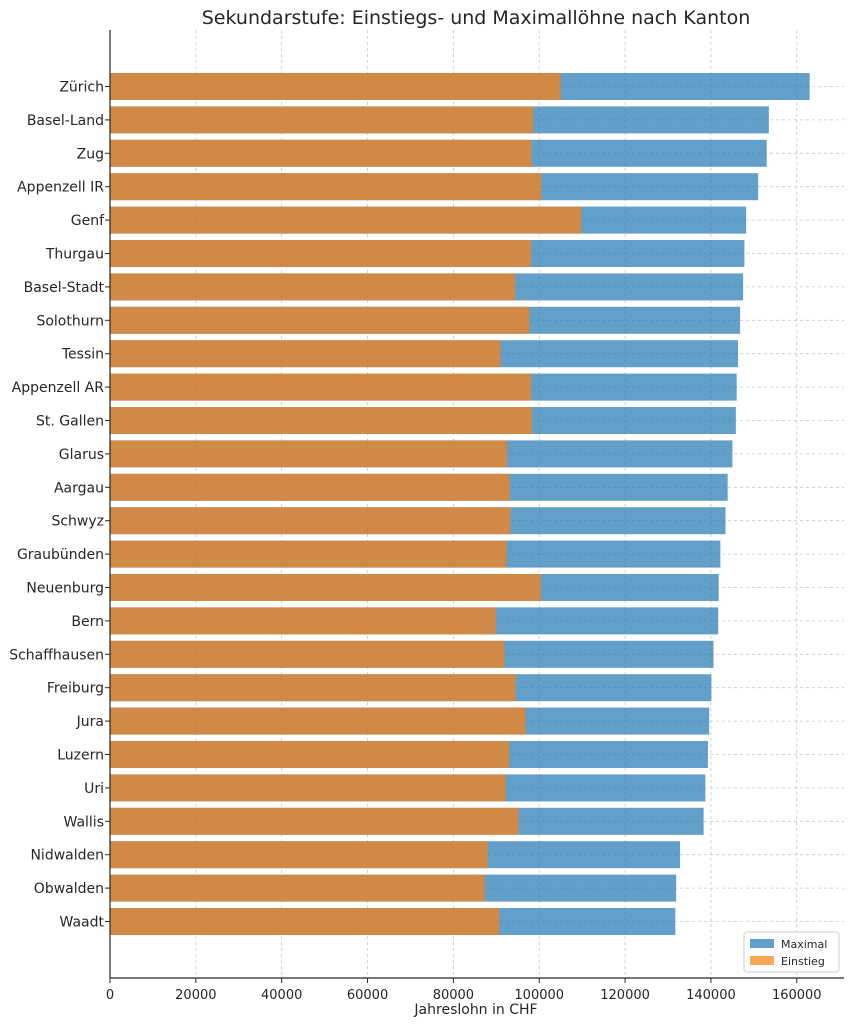 Image resolution: width=852 pixels, height=1028 pixels. What do you see at coordinates (58, 388) in the screenshot?
I see `y-tick-label: Appenzell AR` at bounding box center [58, 388].